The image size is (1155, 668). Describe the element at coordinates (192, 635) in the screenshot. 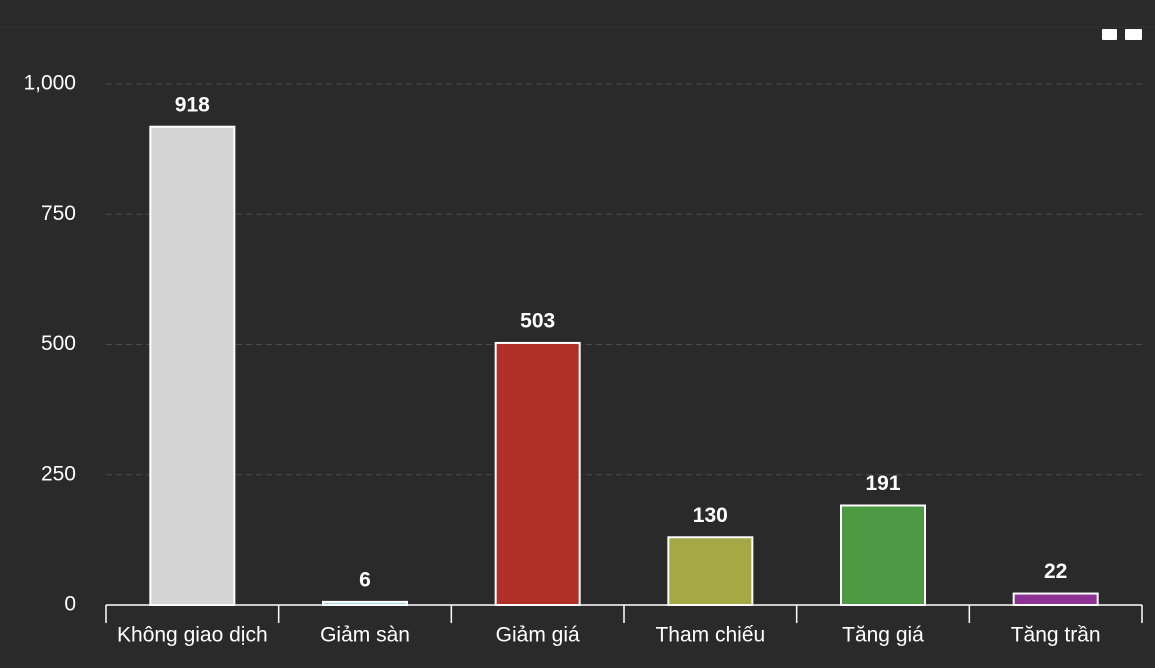

I see `x-tick-label: Không giao dịch` at that location.